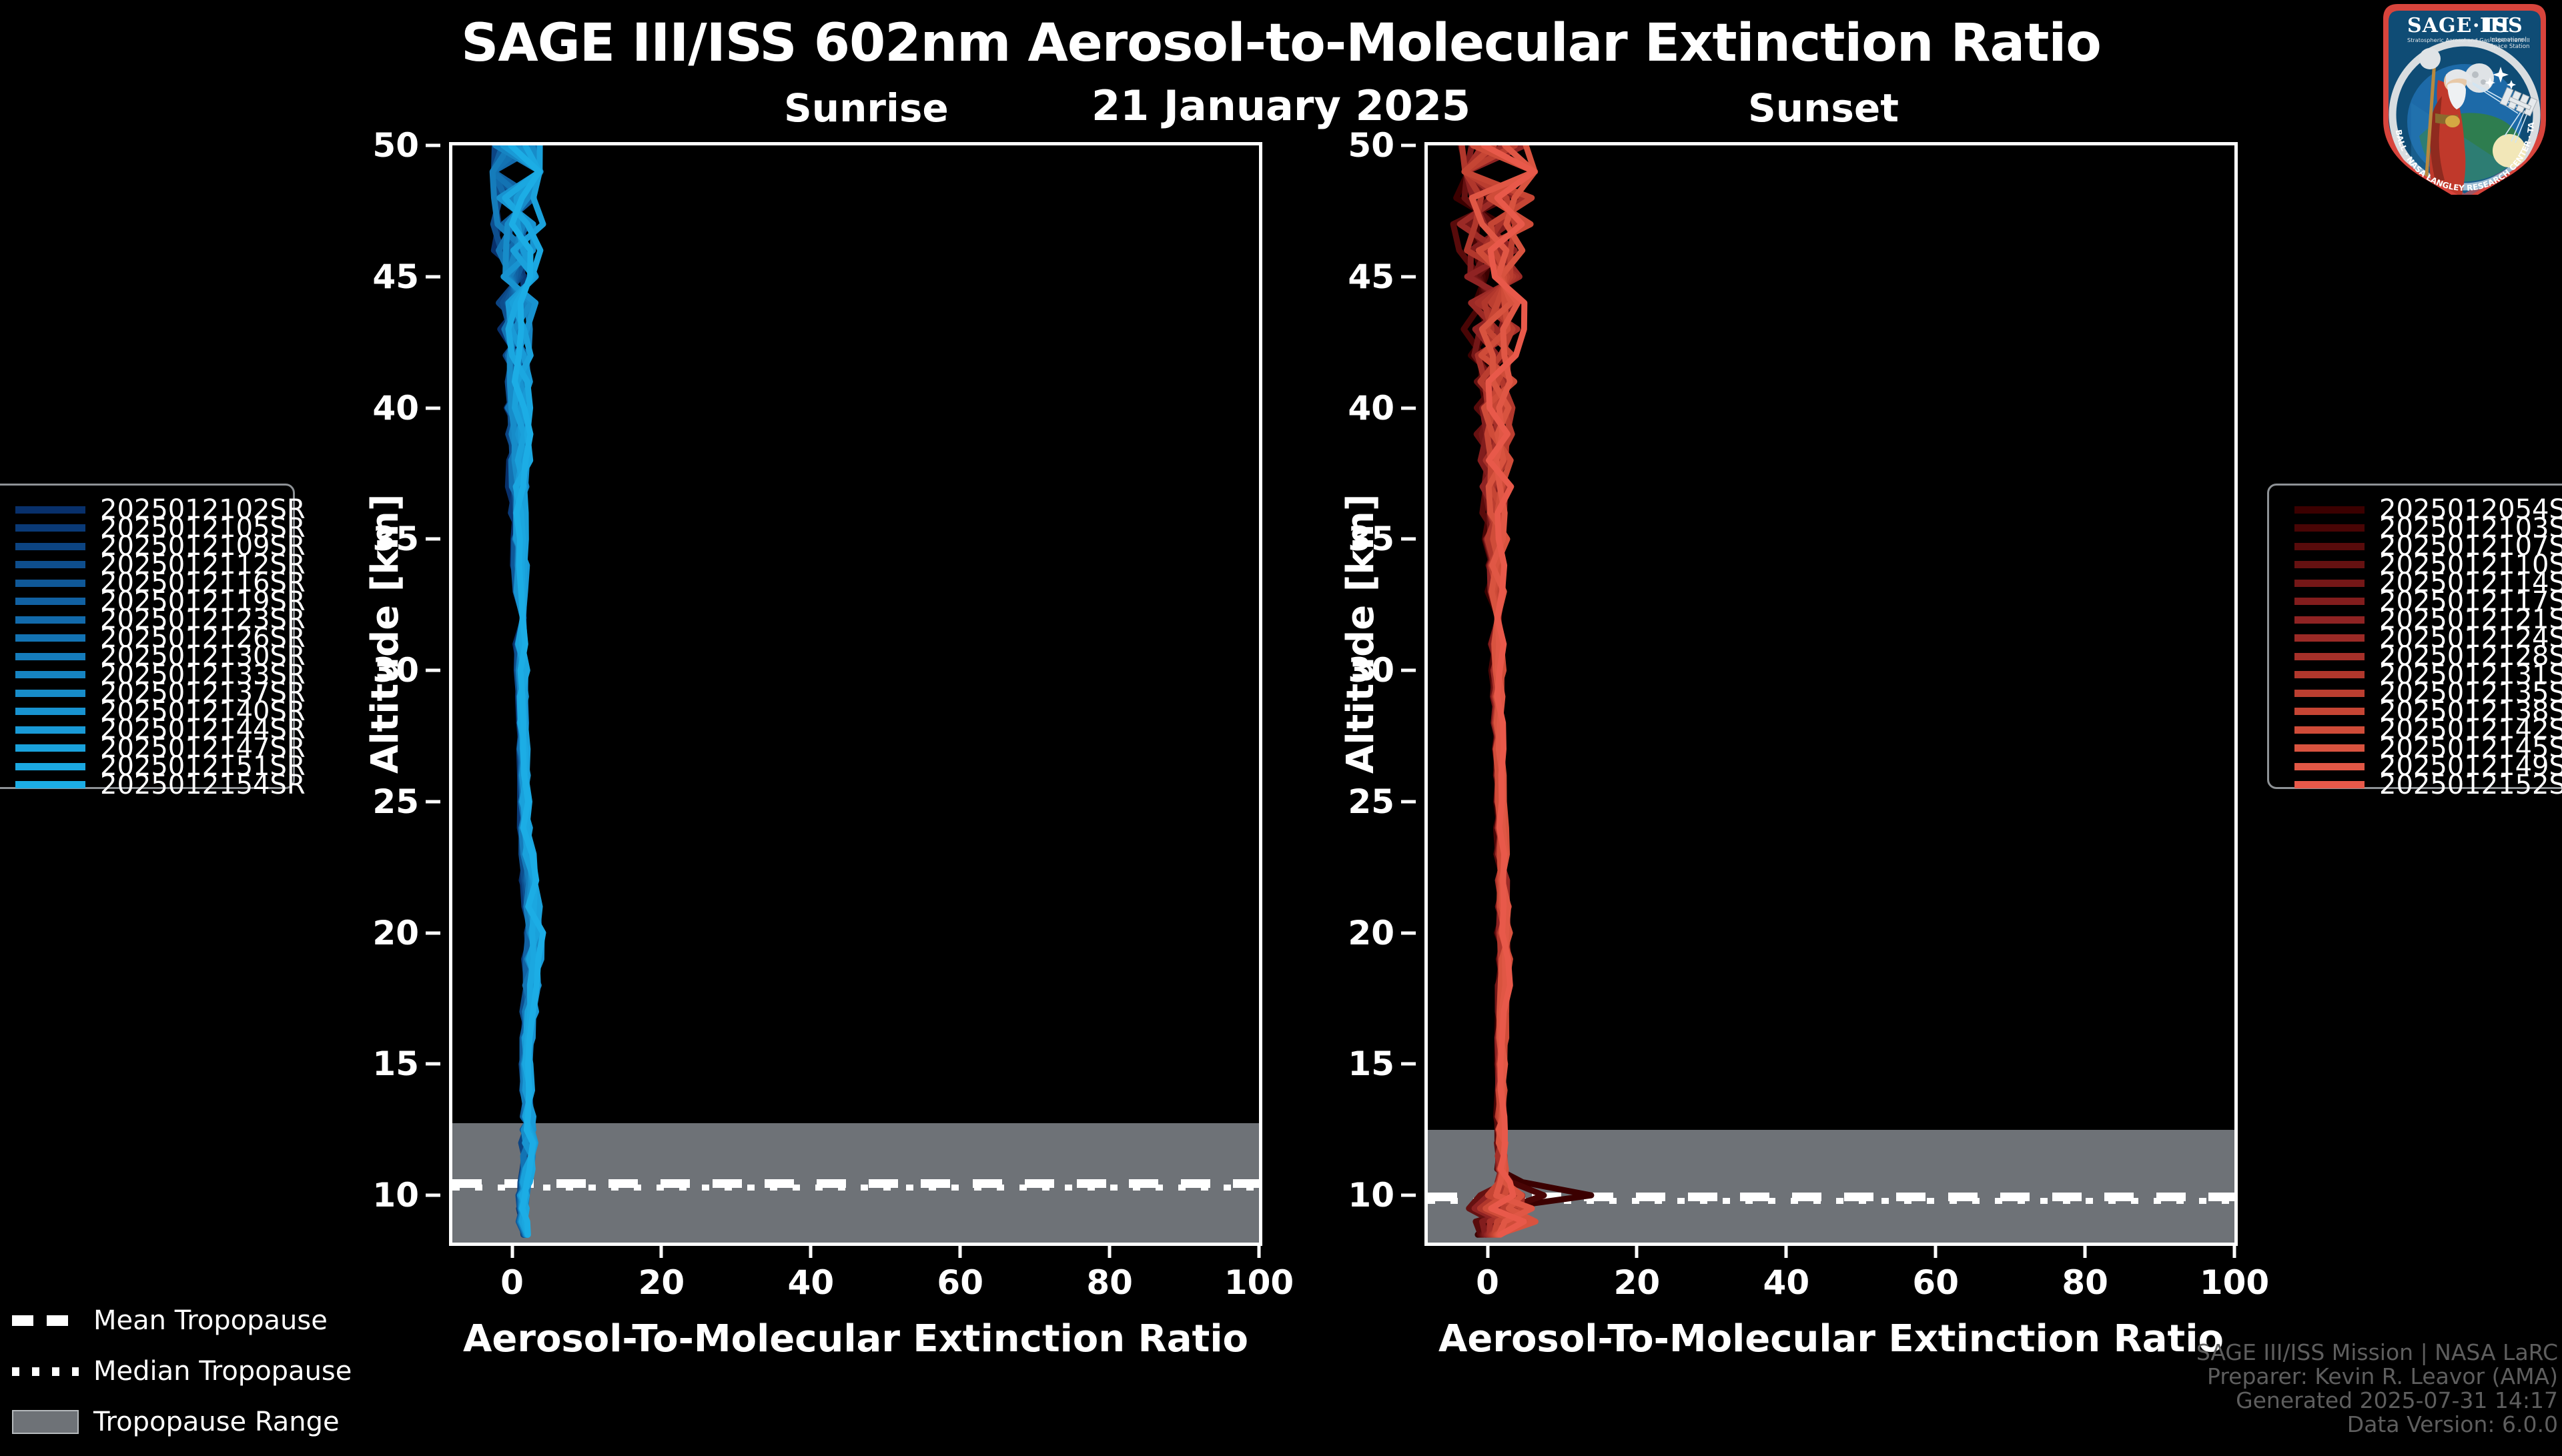 The width and height of the screenshot is (2562, 1456). What do you see at coordinates (1371, 670) in the screenshot?
I see `y-tick-label: 30` at bounding box center [1371, 670].